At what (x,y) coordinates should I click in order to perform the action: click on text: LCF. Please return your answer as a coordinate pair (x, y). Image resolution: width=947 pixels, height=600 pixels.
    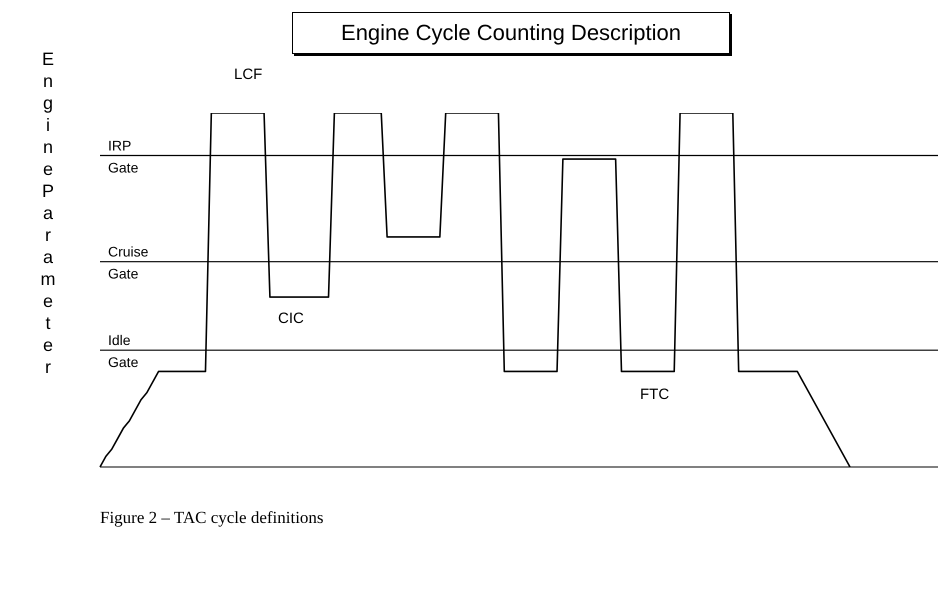
    Looking at the image, I should click on (248, 74).